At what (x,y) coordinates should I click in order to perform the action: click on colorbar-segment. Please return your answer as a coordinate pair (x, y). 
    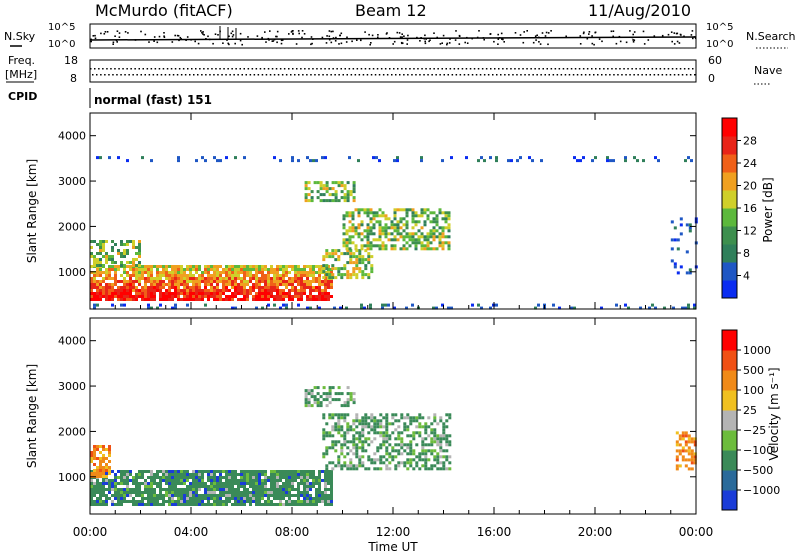
    Looking at the image, I should click on (729, 420).